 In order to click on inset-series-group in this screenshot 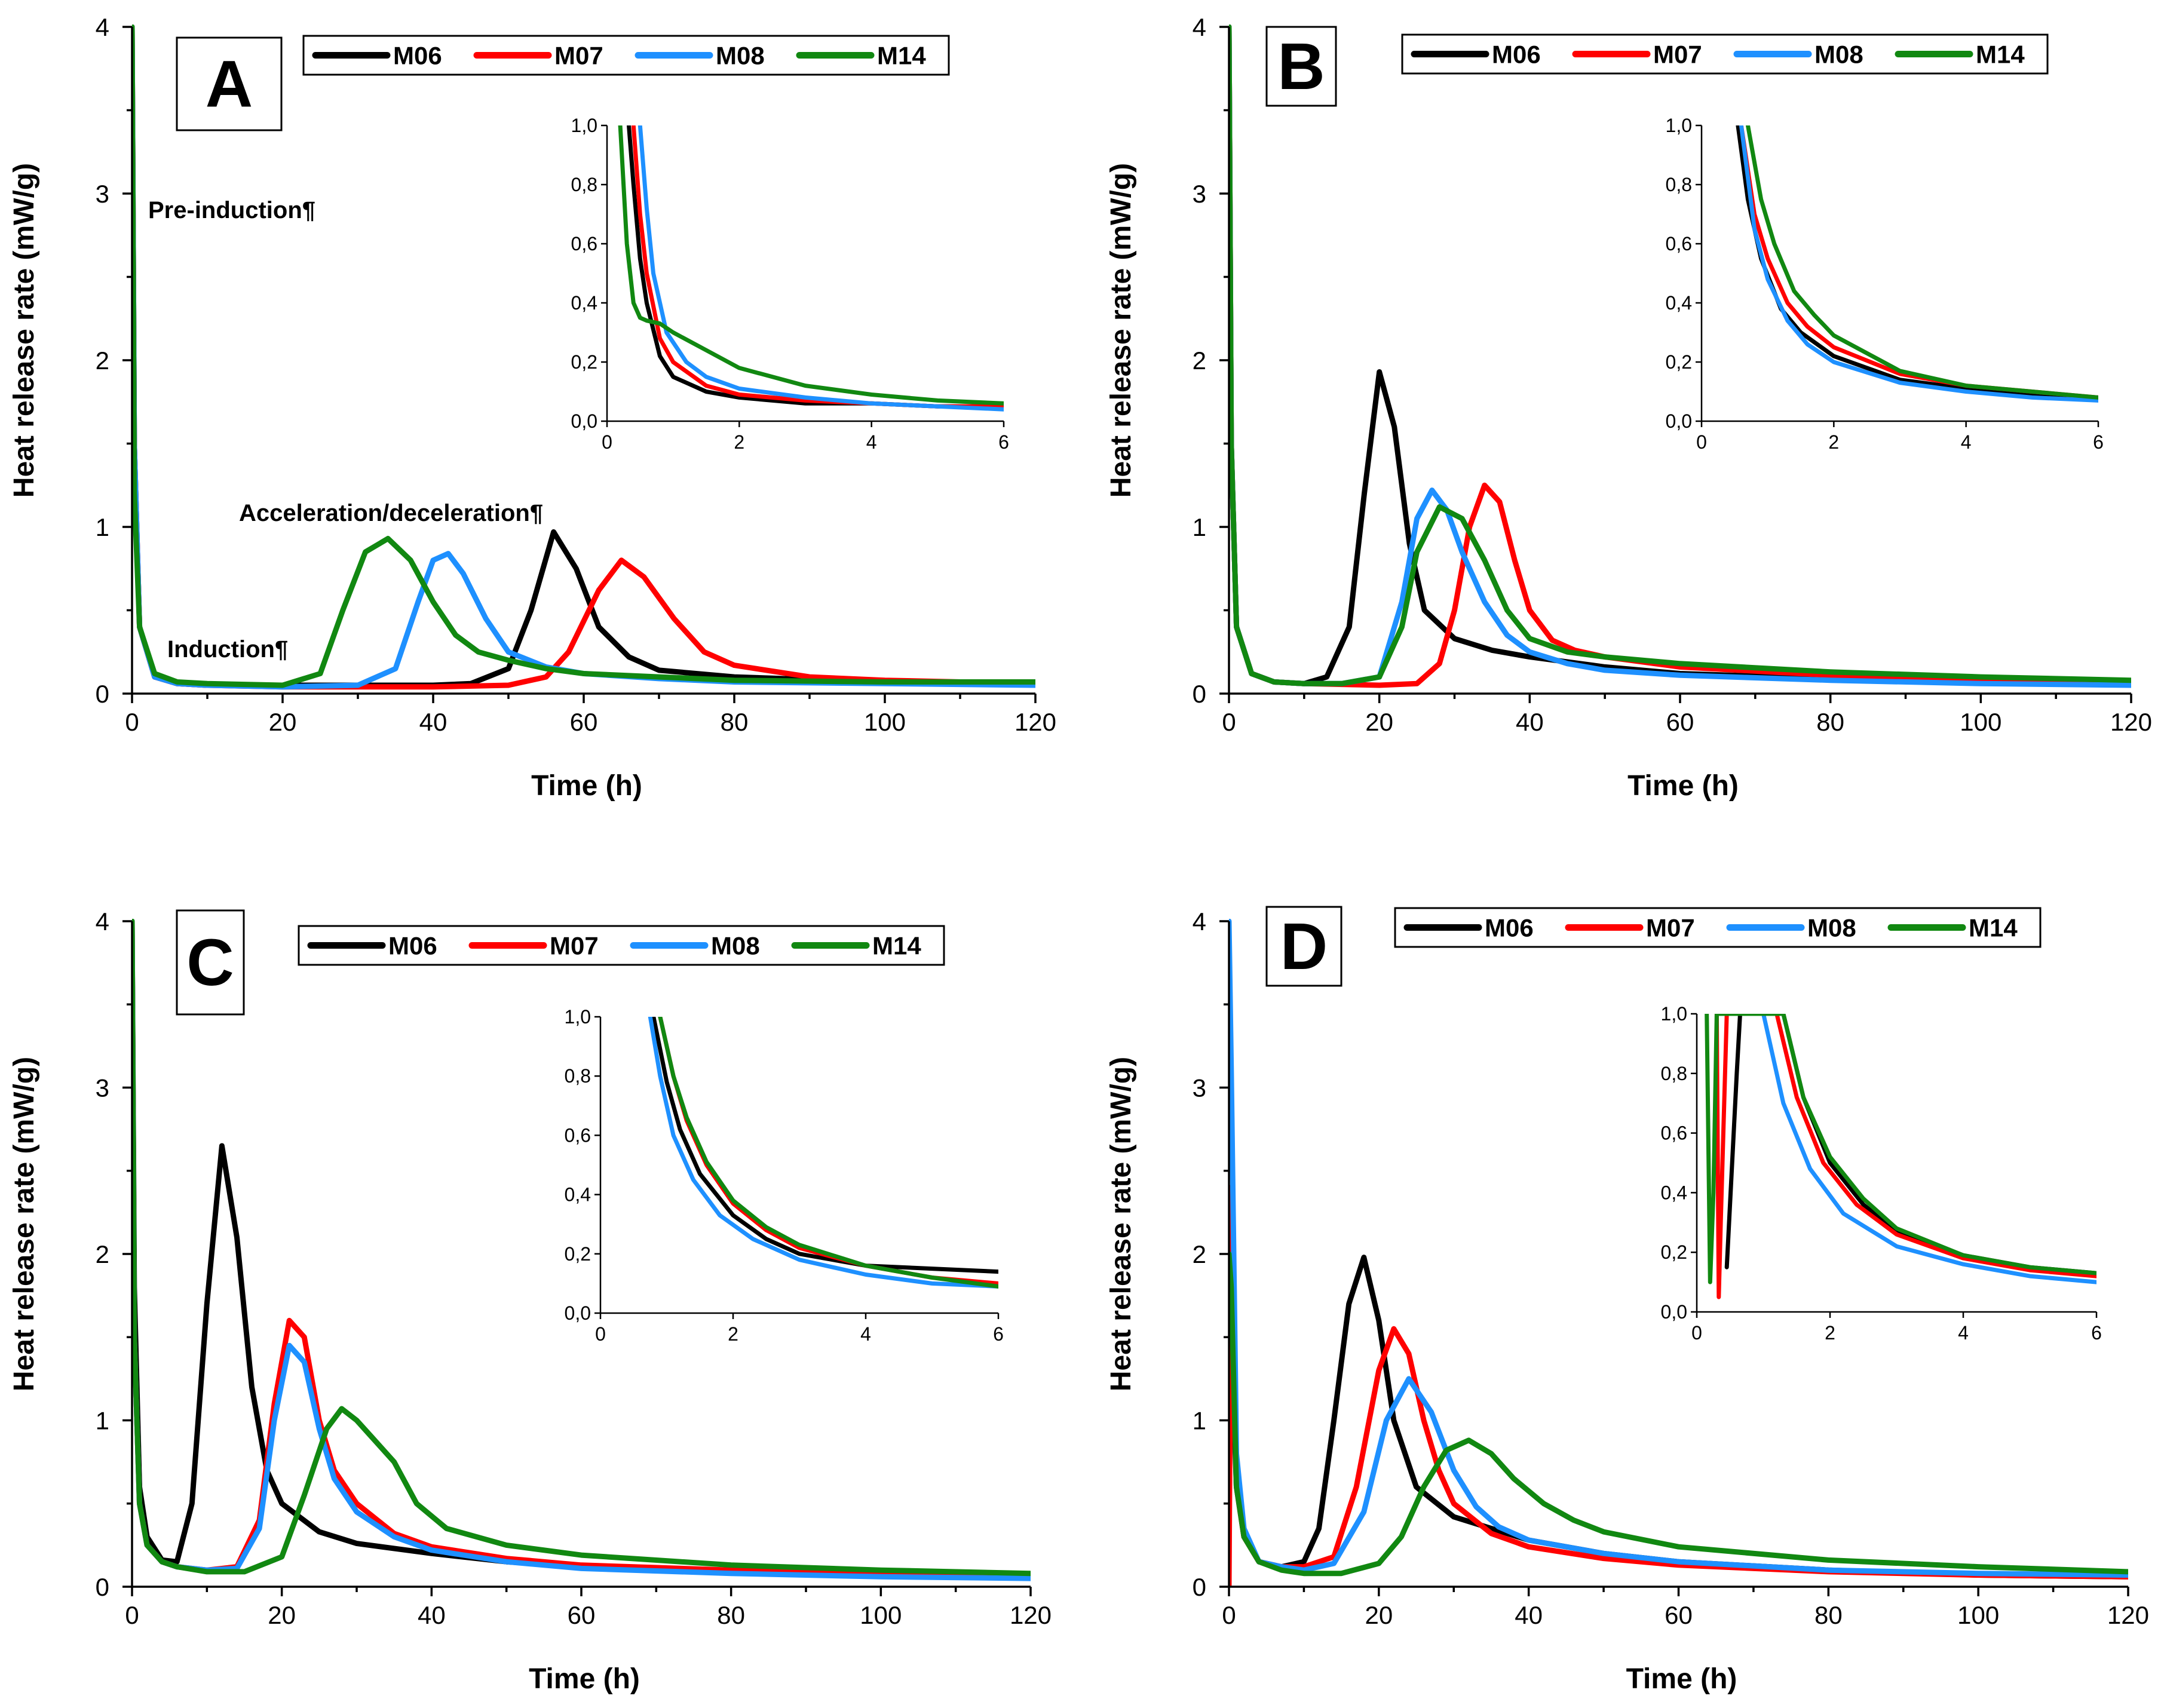, I will do `click(1900, 1156)`.